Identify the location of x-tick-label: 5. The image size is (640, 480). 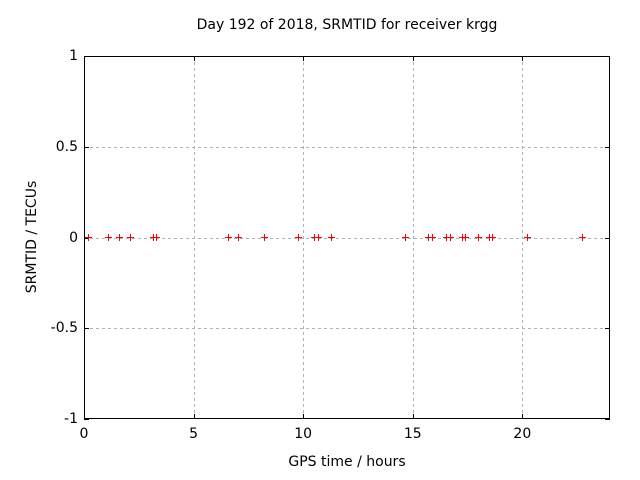
(194, 434).